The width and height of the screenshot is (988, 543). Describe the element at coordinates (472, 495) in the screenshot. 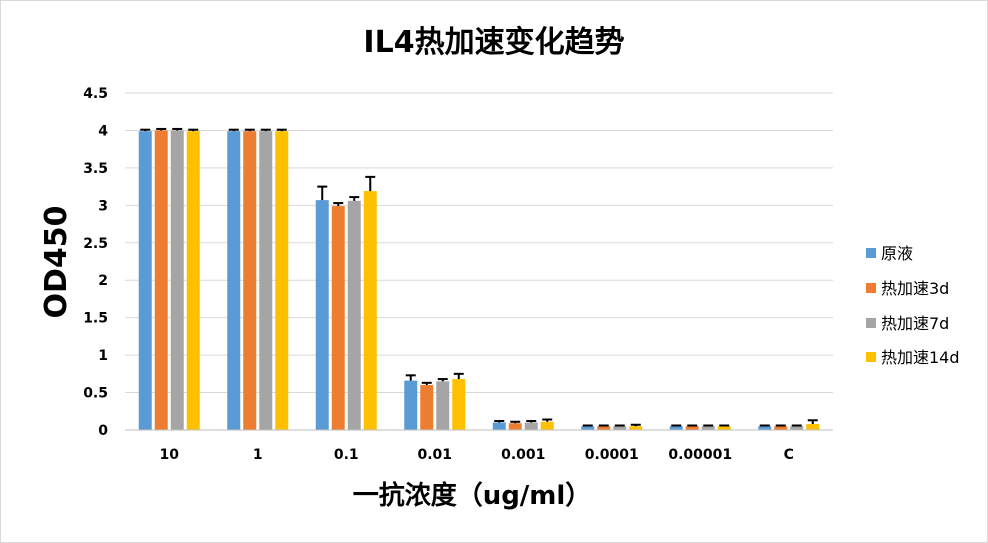

I see `x-axis-title: 一抗浓度（ug/ml）` at that location.